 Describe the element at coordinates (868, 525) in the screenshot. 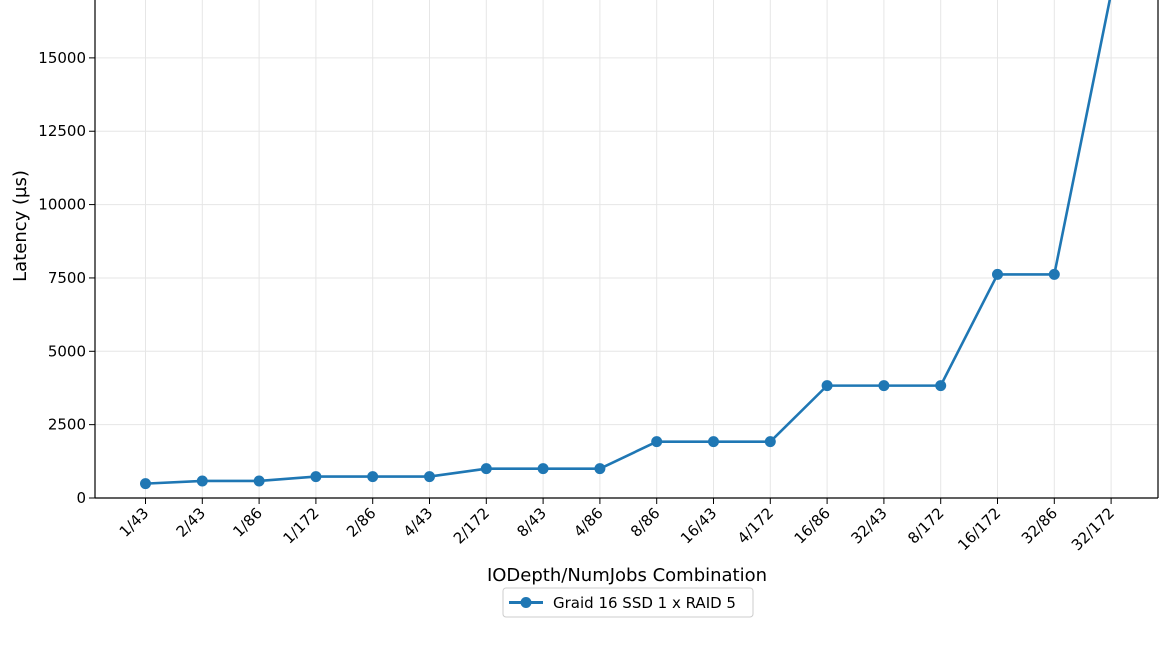

I see `x-tick-label: 32/43` at that location.